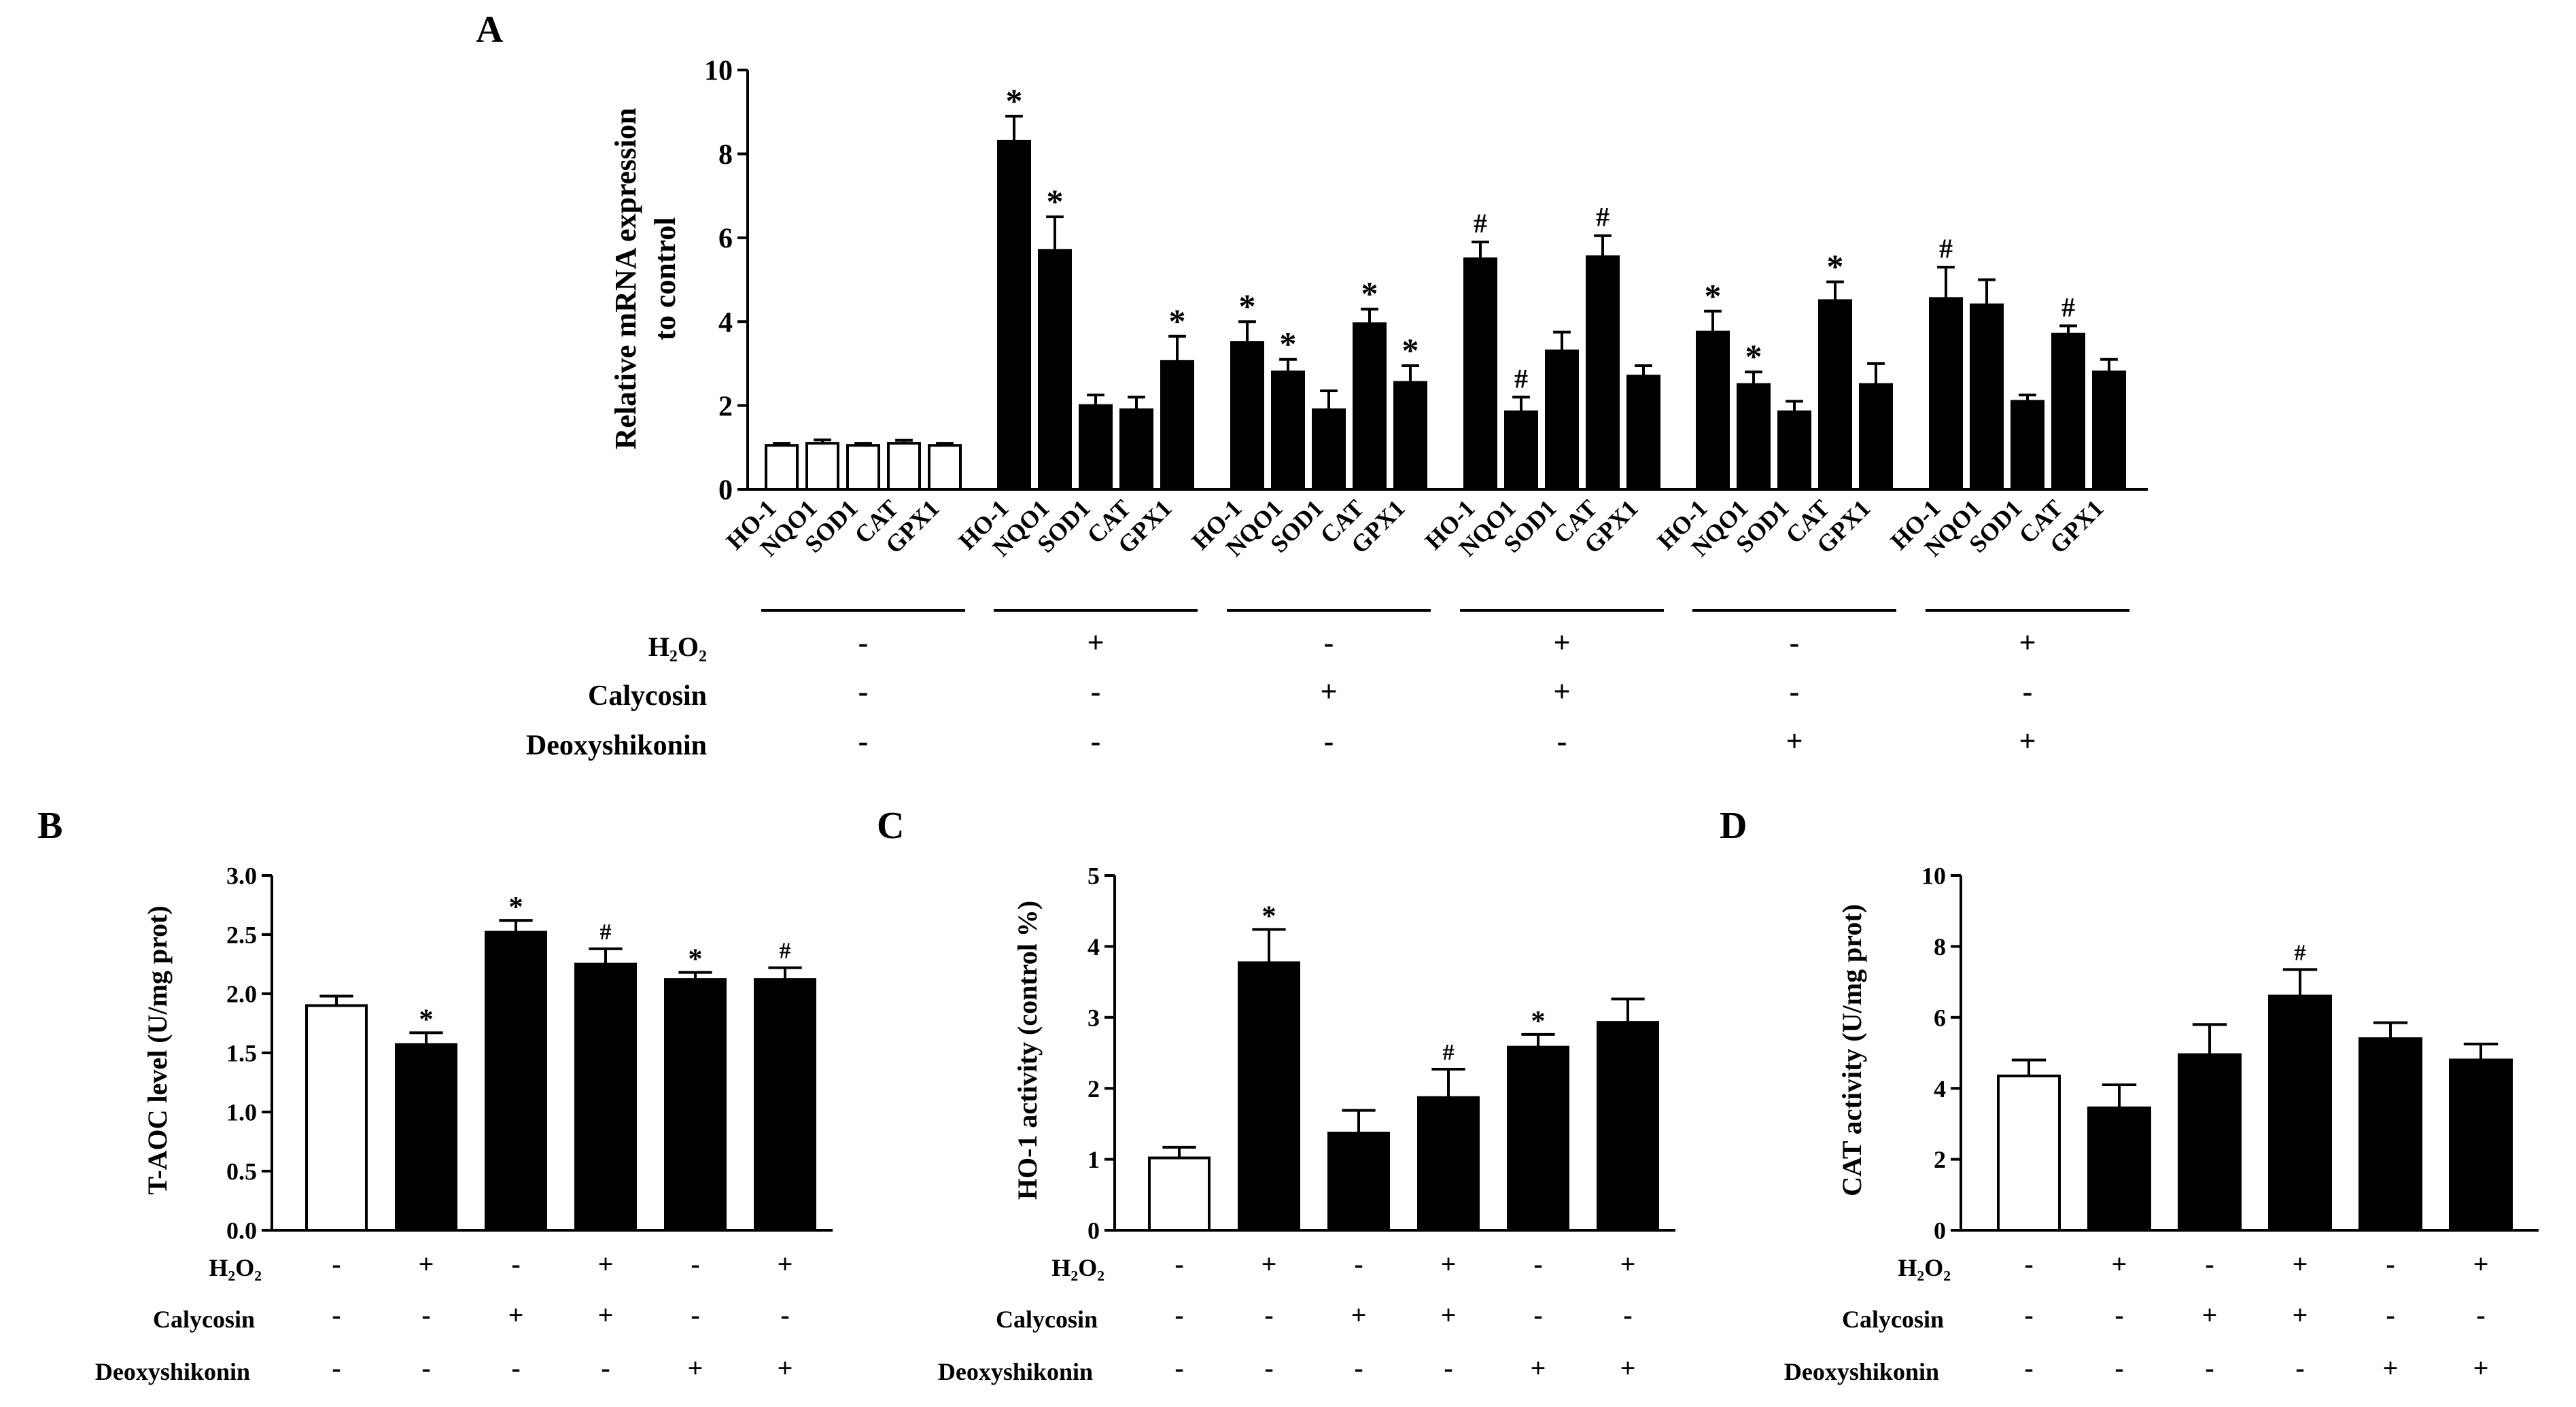 This screenshot has height=1407, width=2576. Describe the element at coordinates (725, 406) in the screenshot. I see `panel-a-y-tick-label: 2` at that location.